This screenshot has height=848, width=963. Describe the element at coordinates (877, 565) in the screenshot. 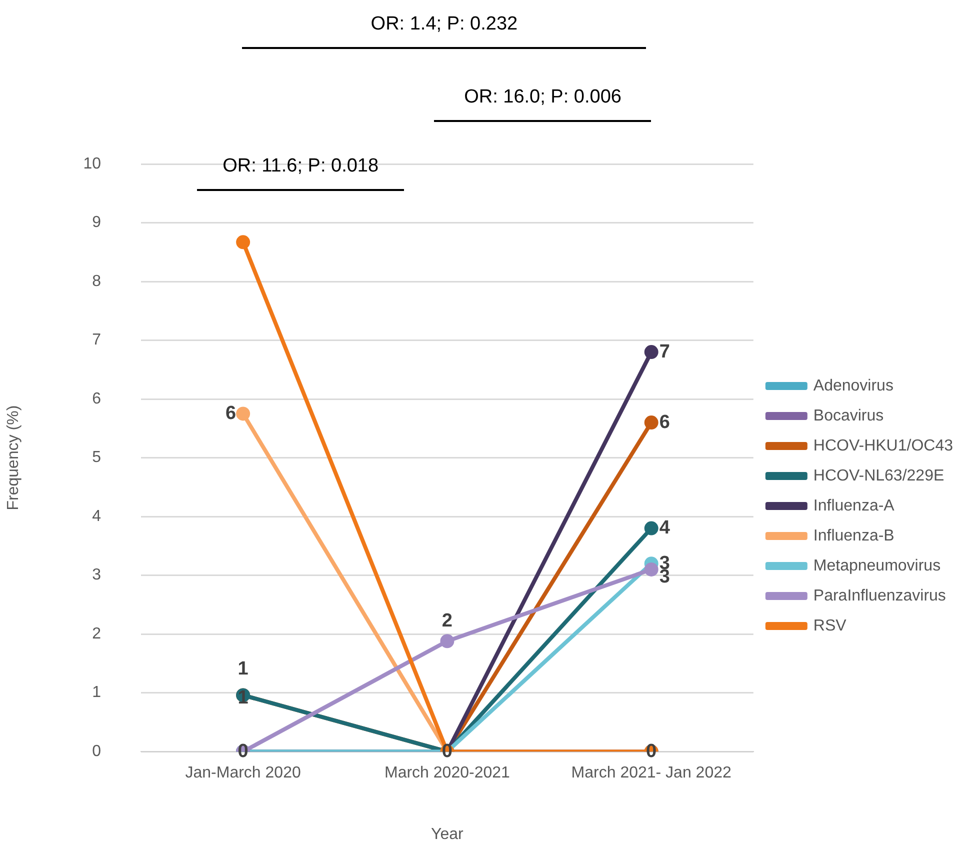

I see `legend-label: Metapneumovirus` at that location.